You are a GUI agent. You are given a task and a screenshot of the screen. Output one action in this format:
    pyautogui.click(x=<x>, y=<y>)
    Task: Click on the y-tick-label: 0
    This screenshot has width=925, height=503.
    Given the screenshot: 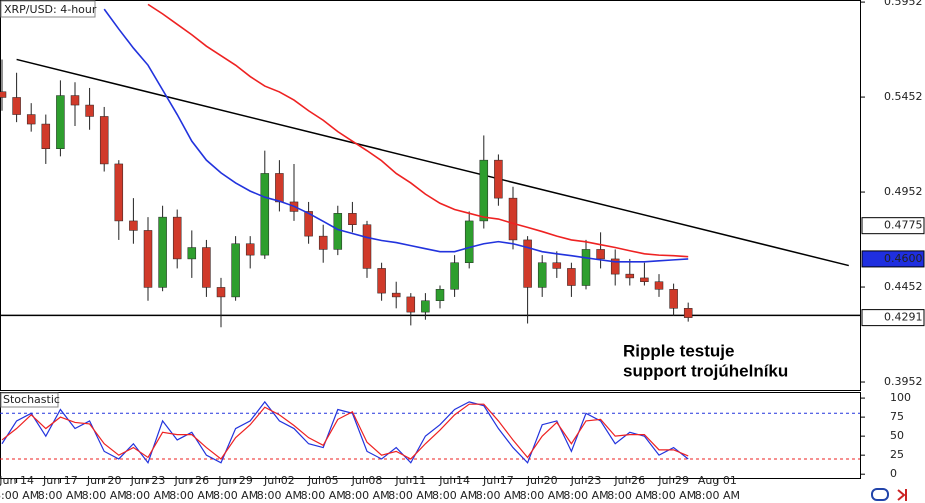 What is the action you would take?
    pyautogui.click(x=893, y=473)
    